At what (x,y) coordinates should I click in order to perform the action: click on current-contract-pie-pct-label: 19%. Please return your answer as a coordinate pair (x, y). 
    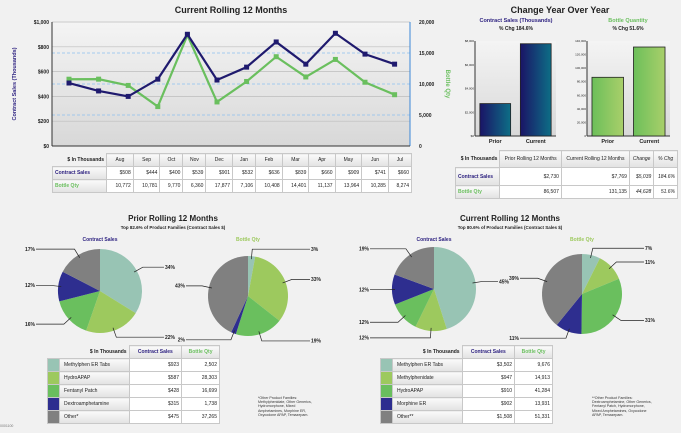
    Looking at the image, I should click on (364, 250).